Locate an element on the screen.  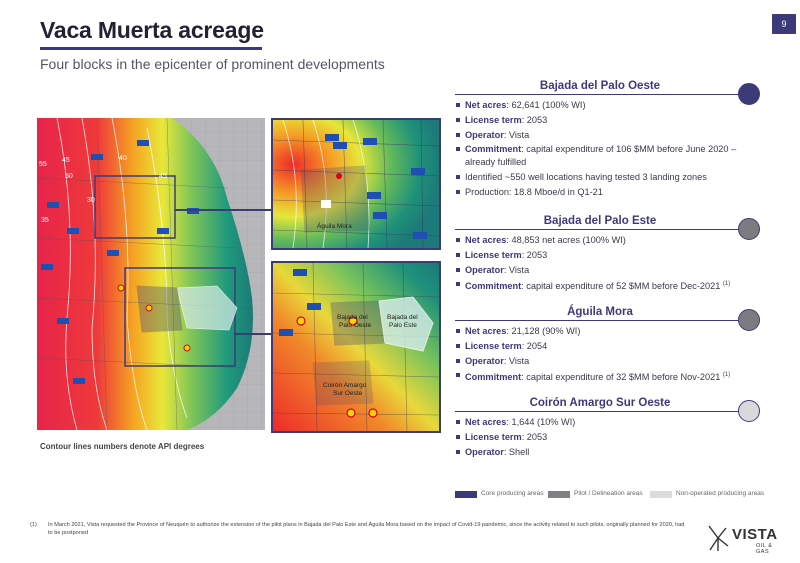
list-item: Net acres: 1,644 (10% WI) is located at coordinates (602, 422).